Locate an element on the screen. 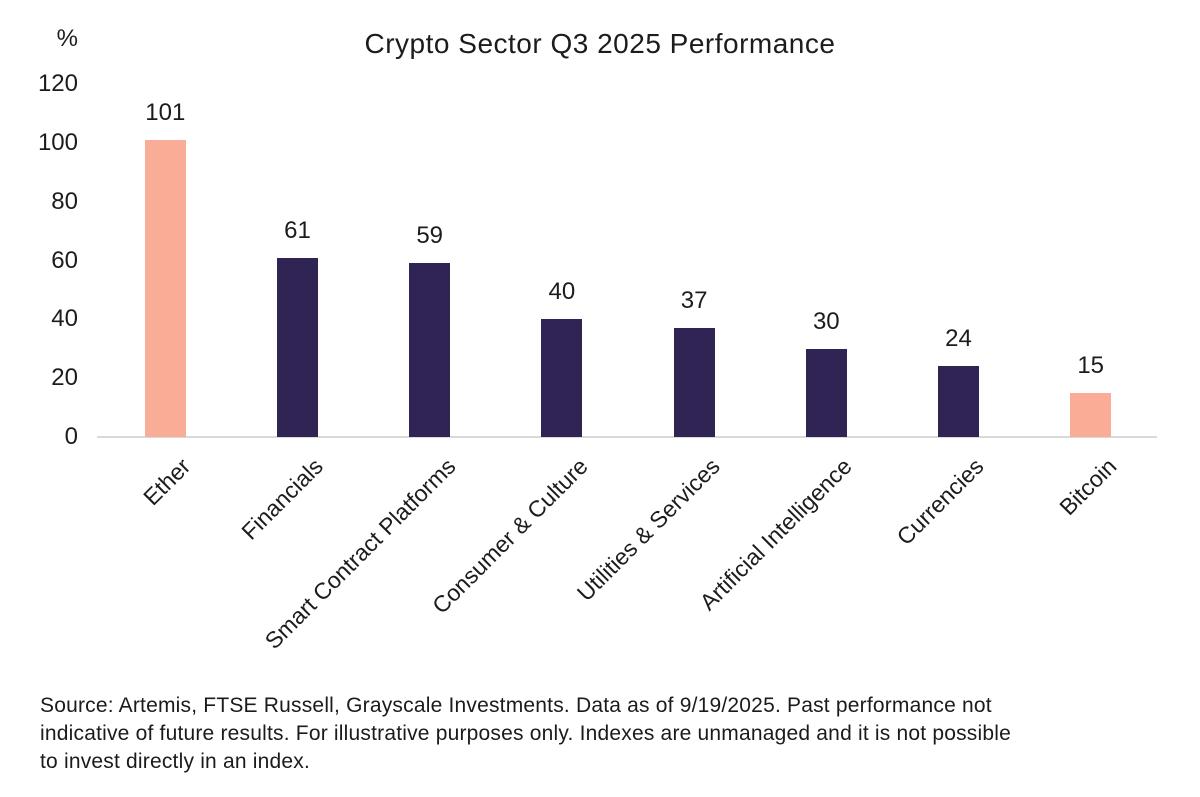 Image resolution: width=1200 pixels, height=797 pixels. y-tick-label: 20 is located at coordinates (64, 378).